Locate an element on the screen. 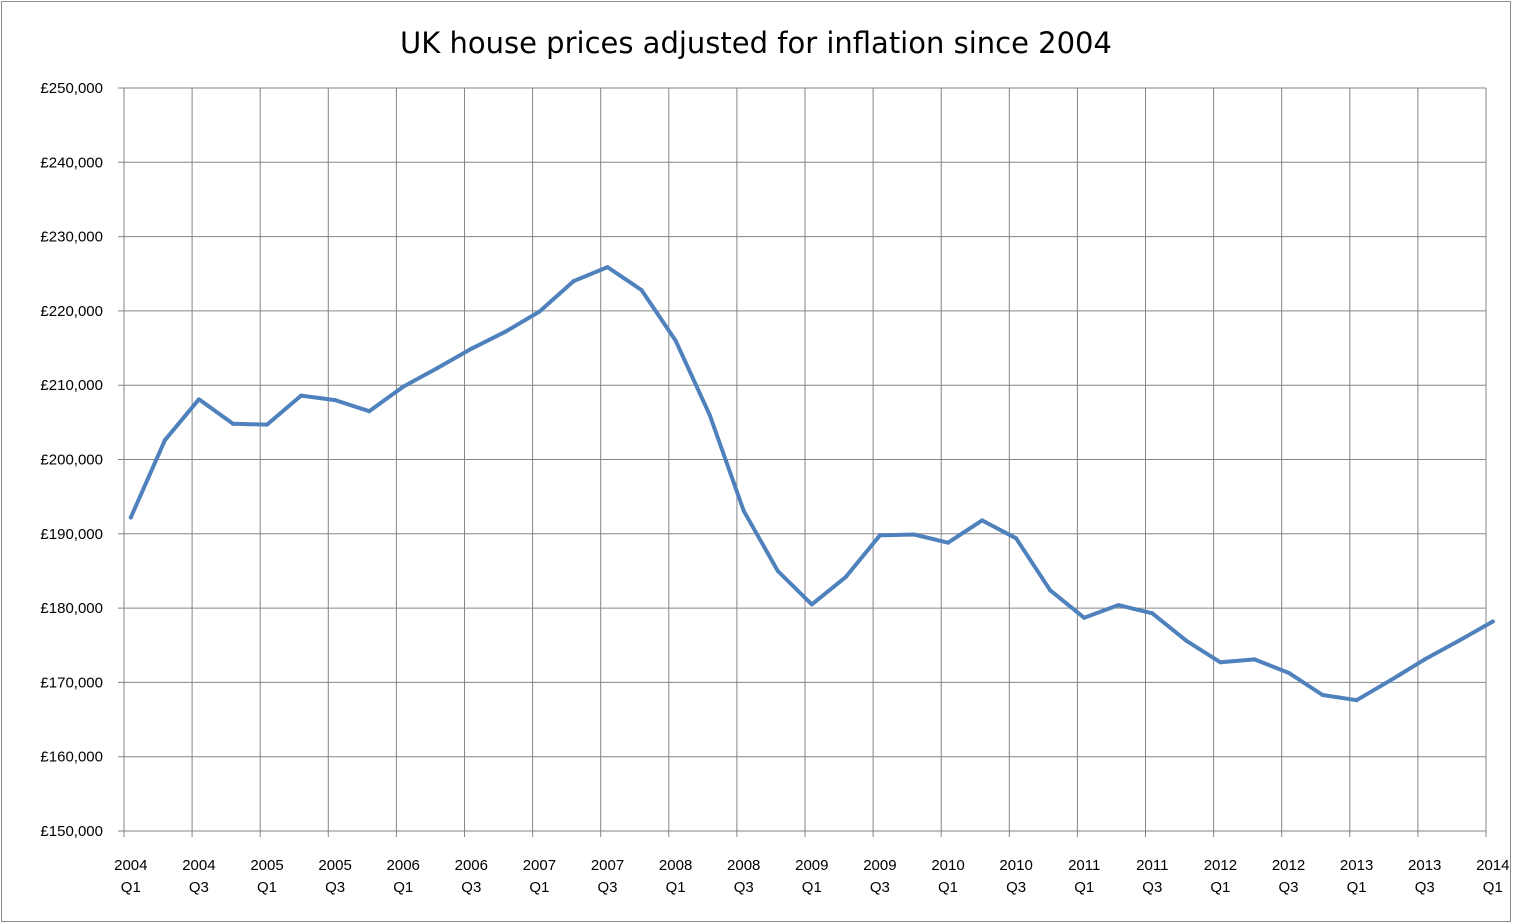 The height and width of the screenshot is (924, 1513). x-tick-label-year: 2014 is located at coordinates (1492, 865).